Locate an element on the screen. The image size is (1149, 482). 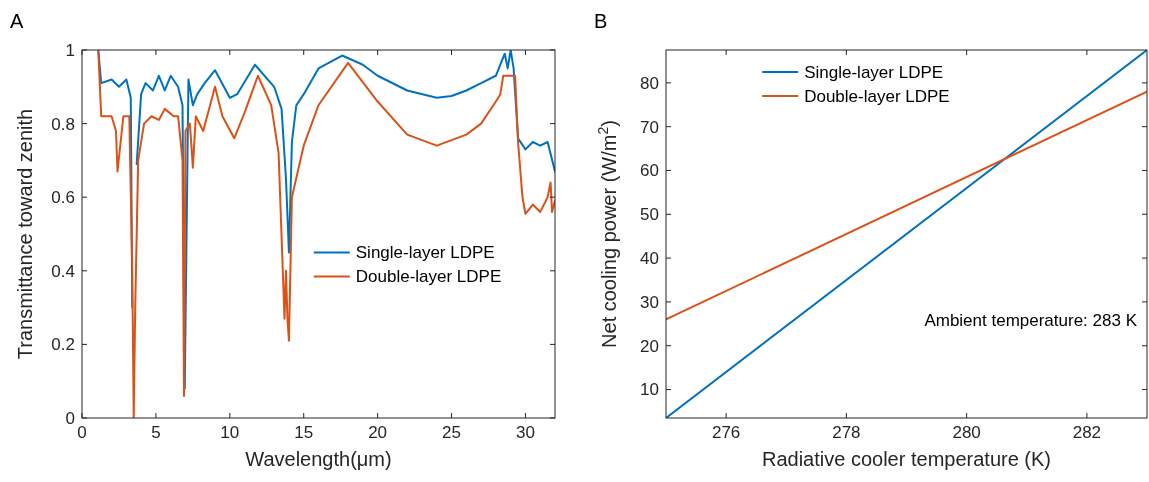
y-tick-label: 0.8 is located at coordinates (63, 124).